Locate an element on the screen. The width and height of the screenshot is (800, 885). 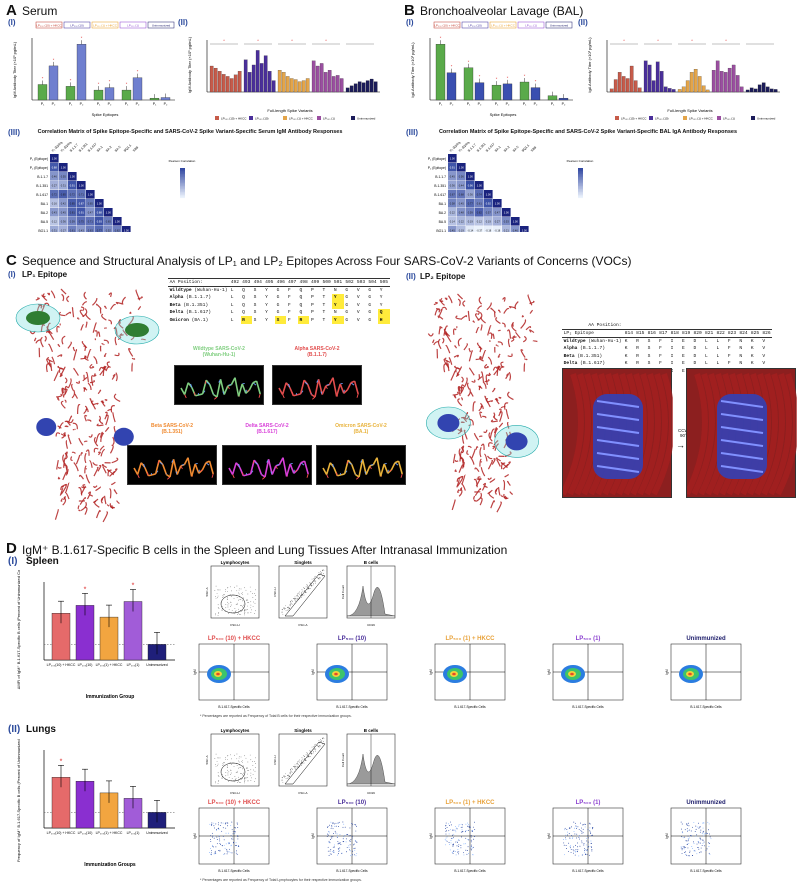
cell-value: 0.71 is located at coordinates (82, 195).